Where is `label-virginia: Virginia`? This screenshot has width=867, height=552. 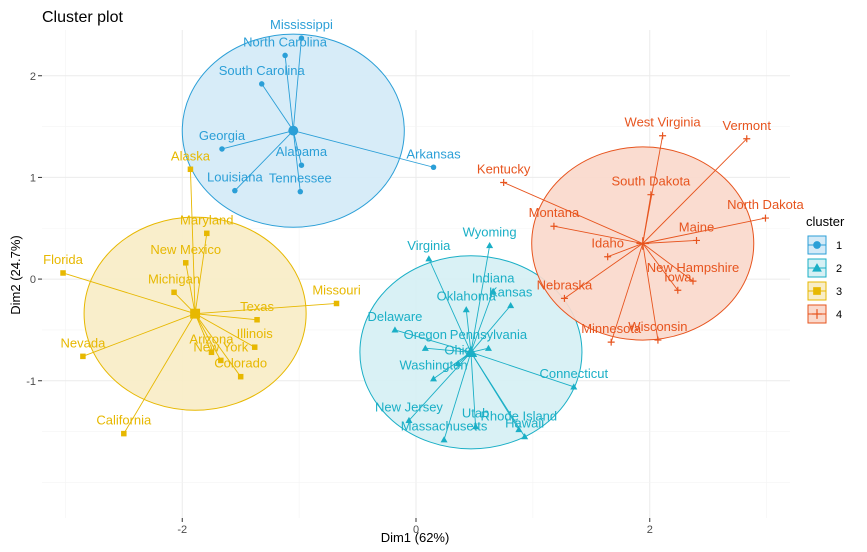 label-virginia: Virginia is located at coordinates (429, 245).